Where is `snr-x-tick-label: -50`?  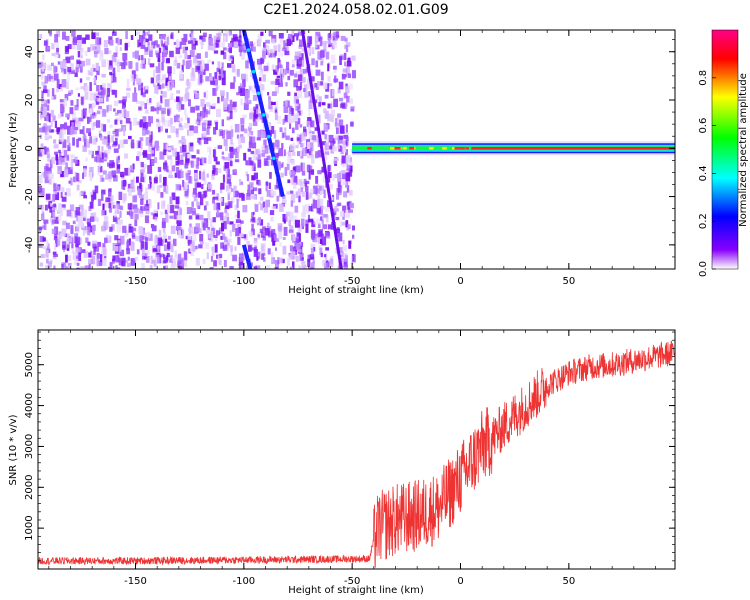
snr-x-tick-label: -50 is located at coordinates (352, 581).